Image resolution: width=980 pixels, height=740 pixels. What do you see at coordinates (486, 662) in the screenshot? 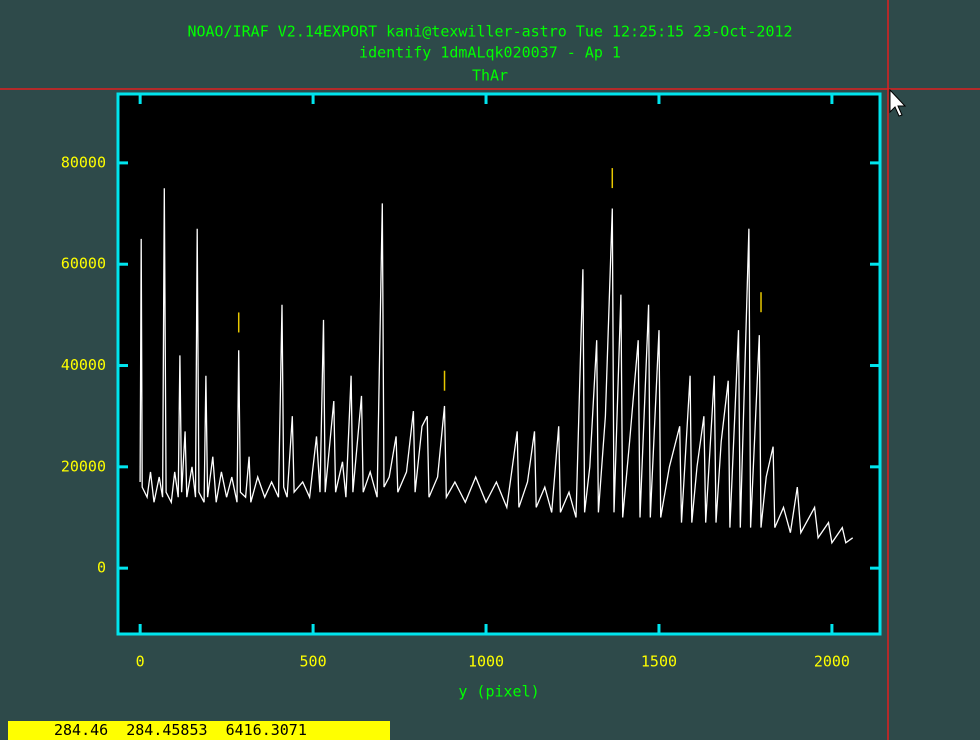
I see `x-tick-label: 1000` at bounding box center [486, 662].